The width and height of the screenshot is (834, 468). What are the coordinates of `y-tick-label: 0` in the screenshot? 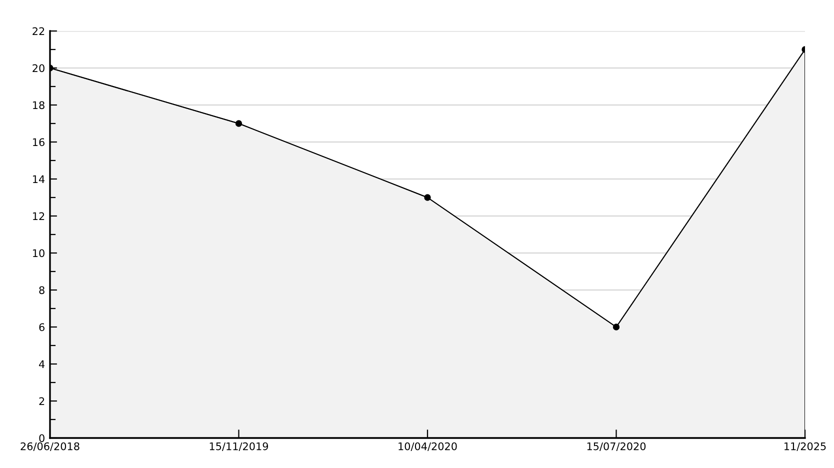 It's located at (41, 438).